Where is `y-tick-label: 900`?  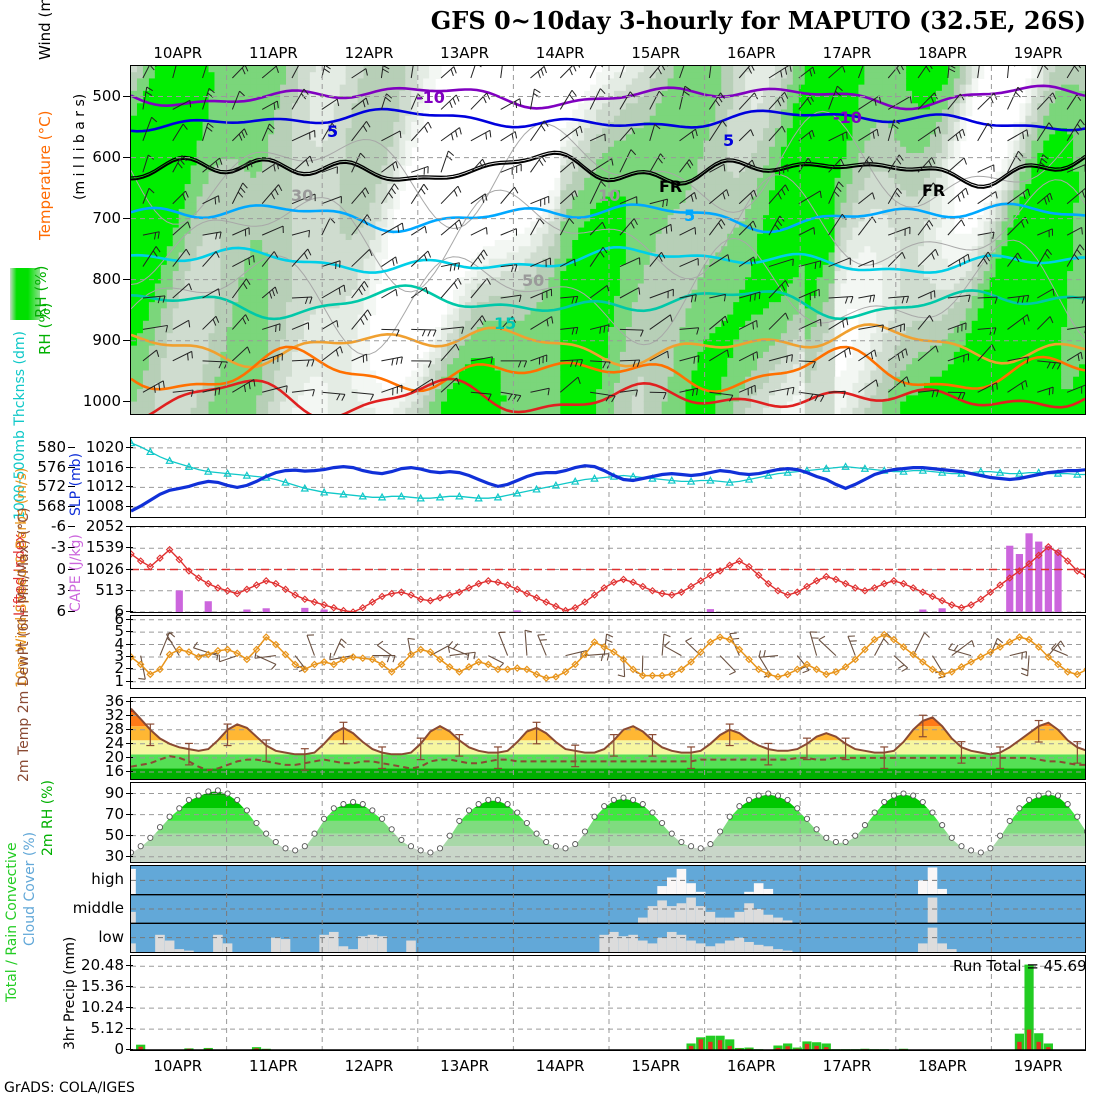
y-tick-label: 900 is located at coordinates (106, 339).